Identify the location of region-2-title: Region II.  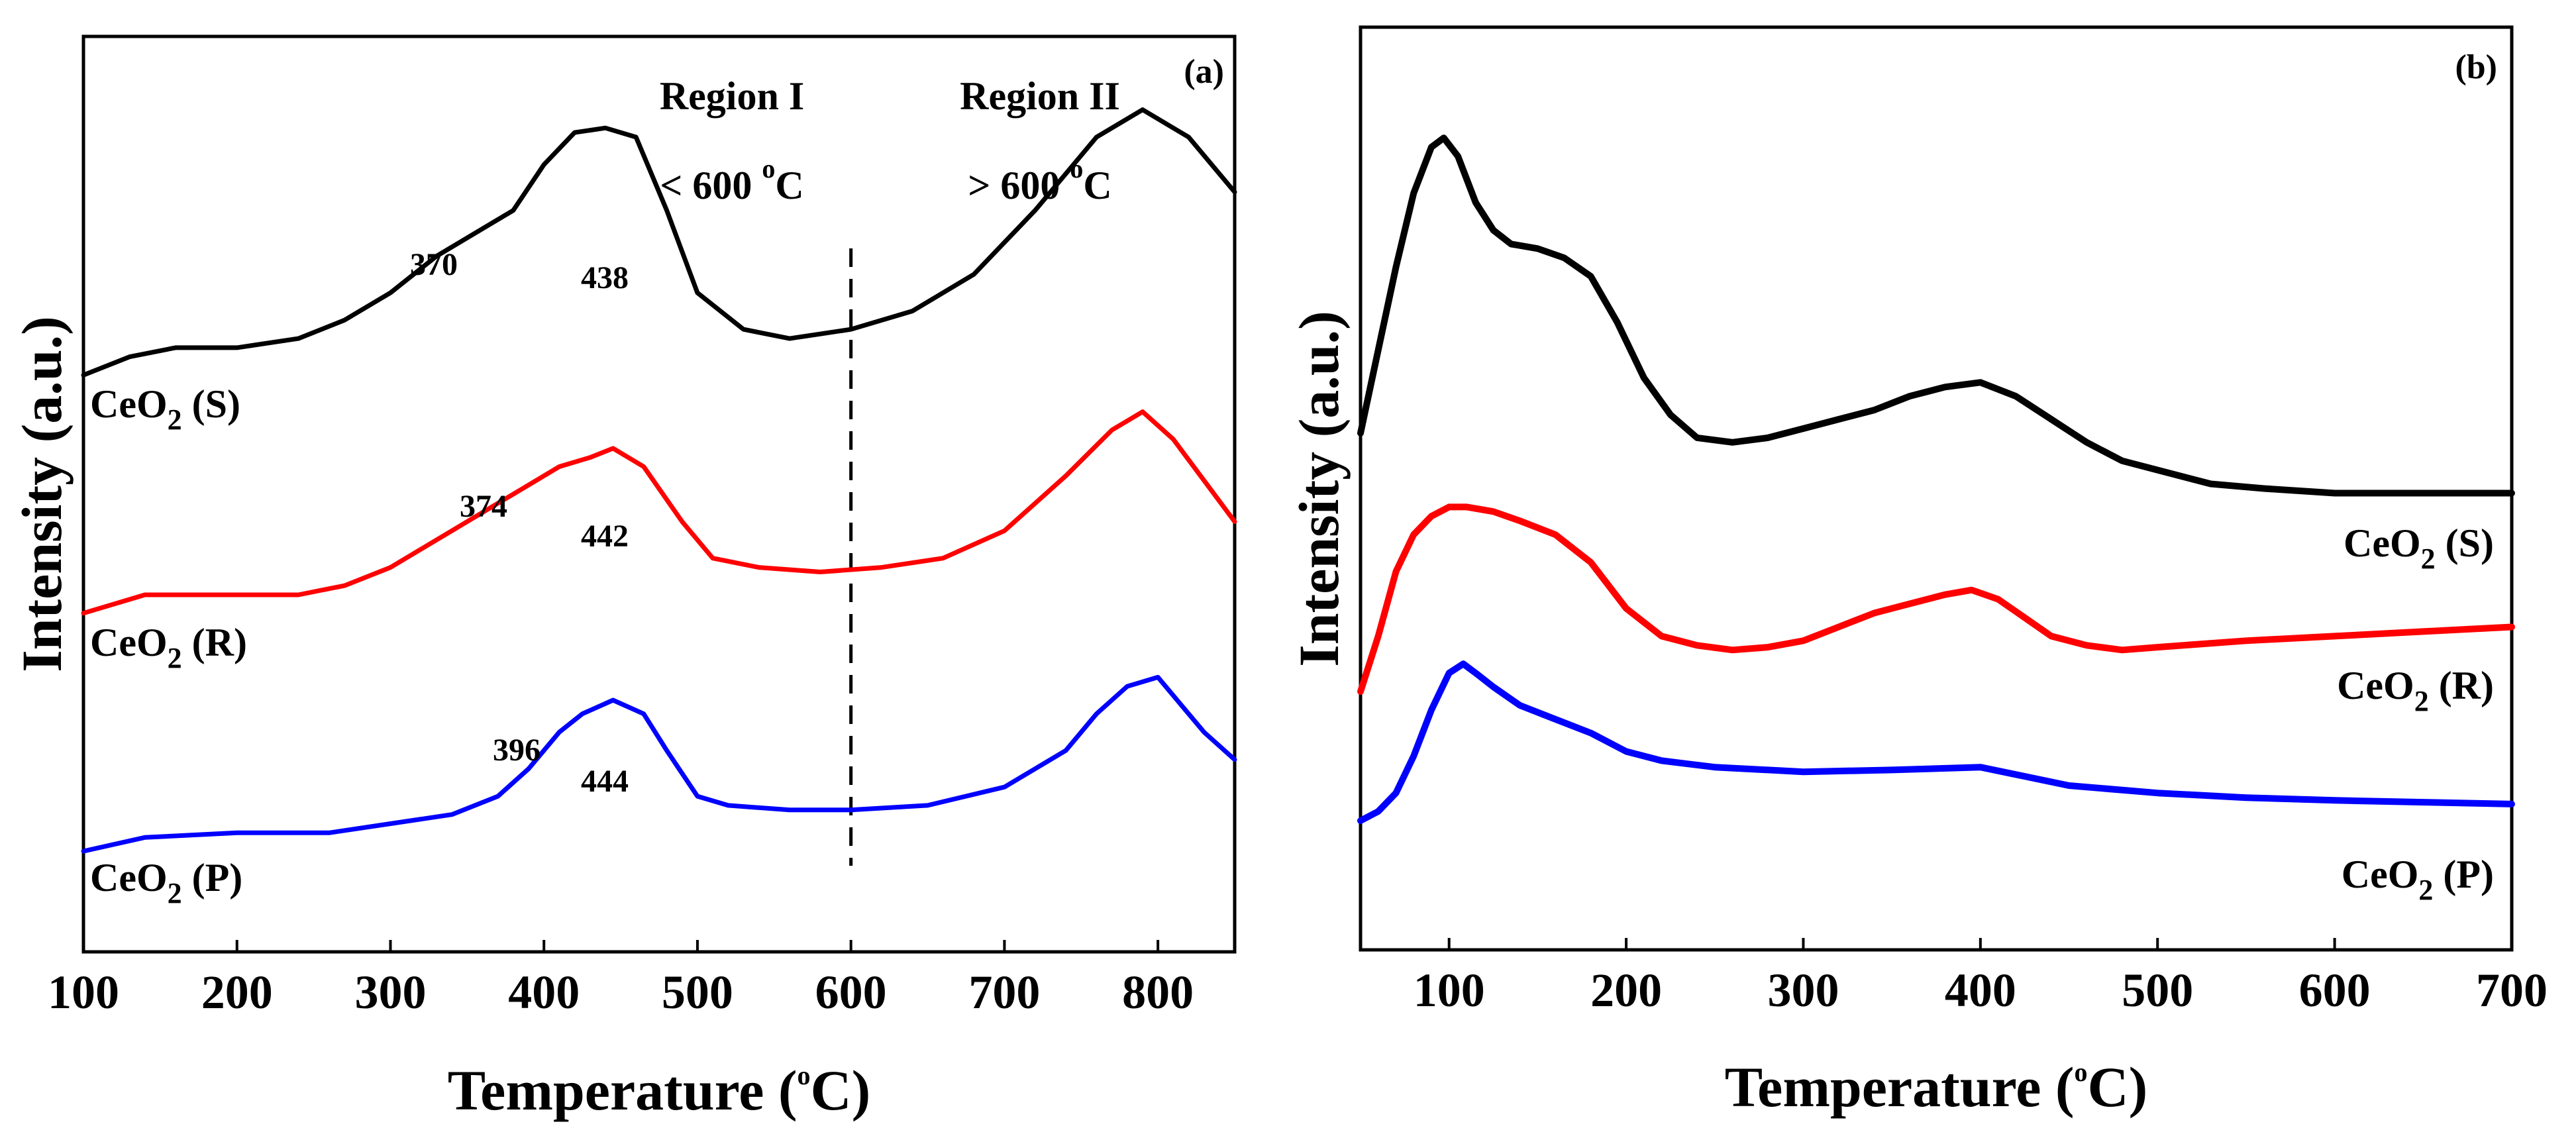
(1040, 96).